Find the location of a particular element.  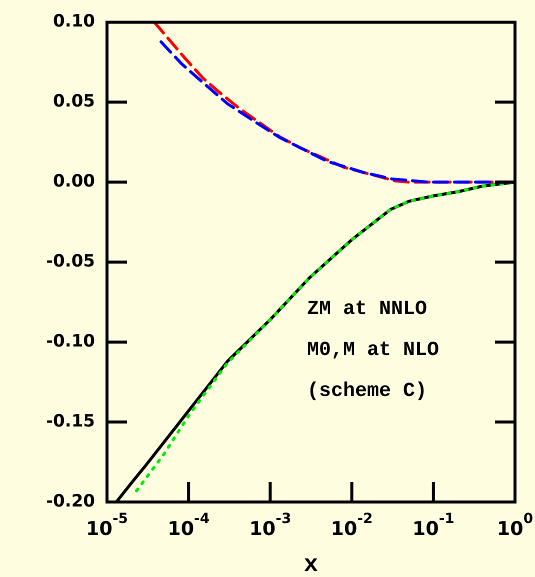

y-tick-label: -0.10 is located at coordinates (71, 341).